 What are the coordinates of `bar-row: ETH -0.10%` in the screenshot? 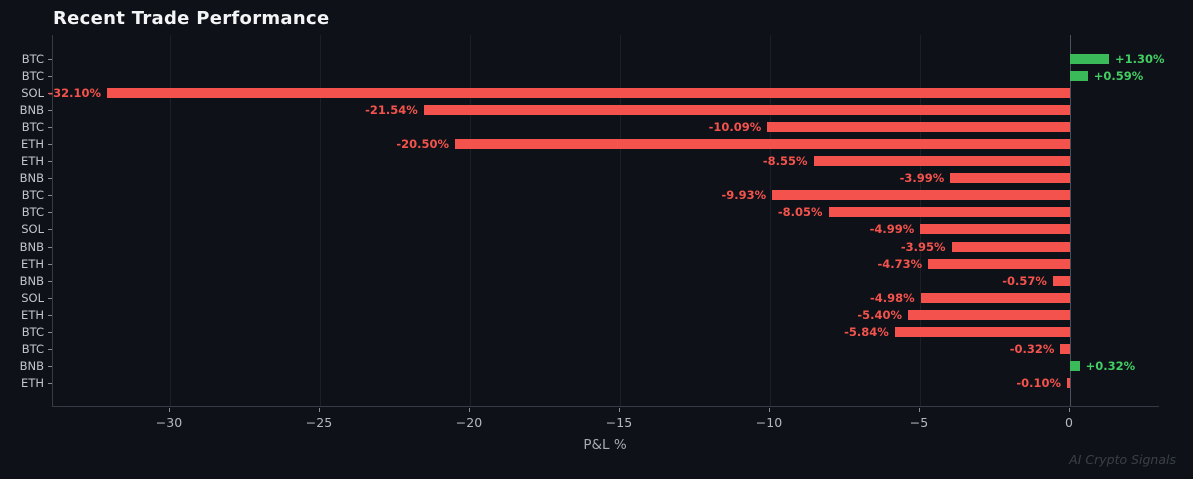 It's located at (590, 383).